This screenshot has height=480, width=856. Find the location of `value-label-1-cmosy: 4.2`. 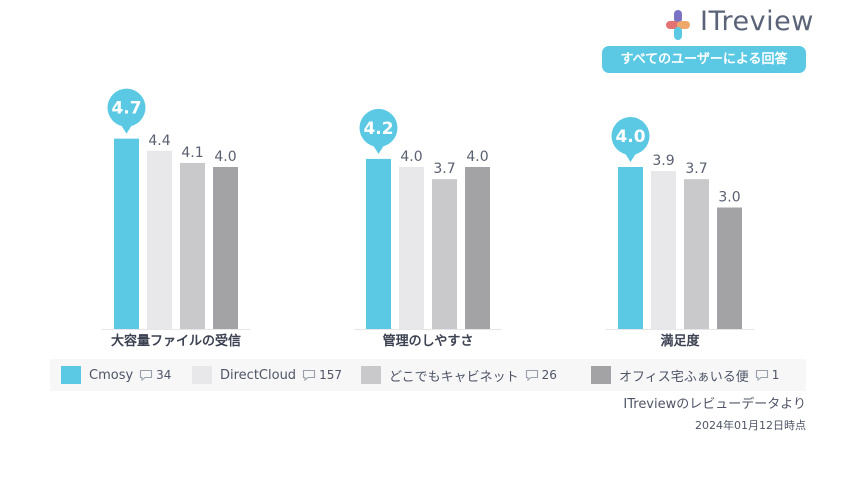

value-label-1-cmosy: 4.2 is located at coordinates (378, 129).